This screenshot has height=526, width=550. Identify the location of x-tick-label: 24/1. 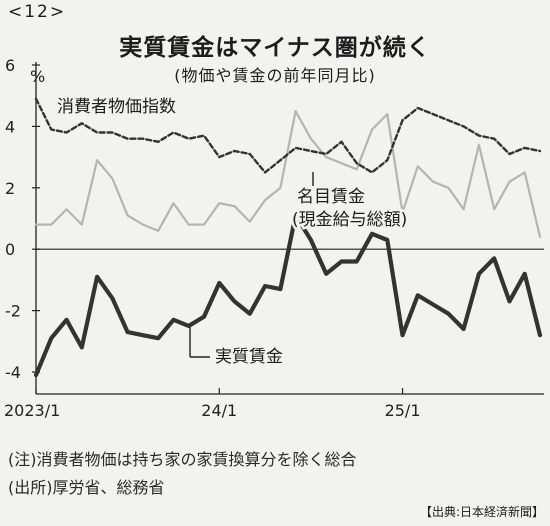
(219, 410).